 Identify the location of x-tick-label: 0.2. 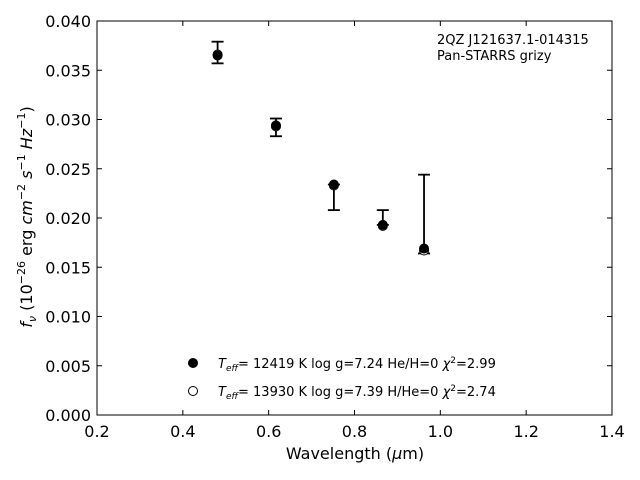
(96, 431).